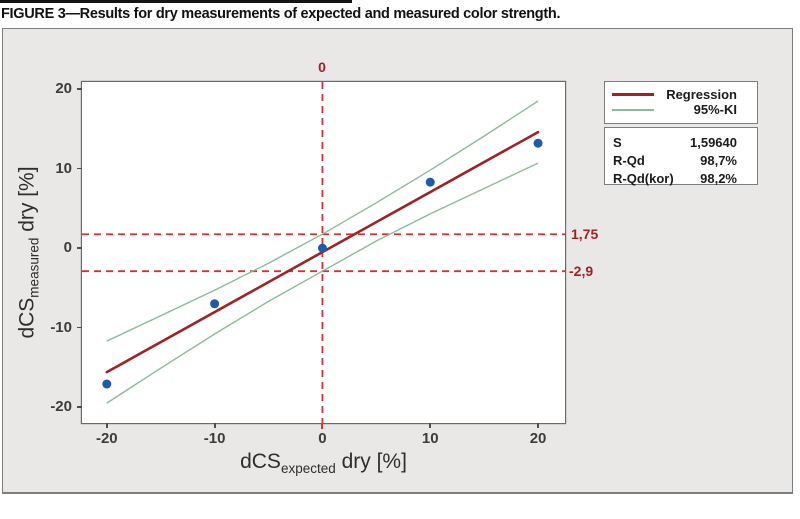  Describe the element at coordinates (675, 160) in the screenshot. I see `stats-row-rsq: R-Qd 98,7%` at that location.